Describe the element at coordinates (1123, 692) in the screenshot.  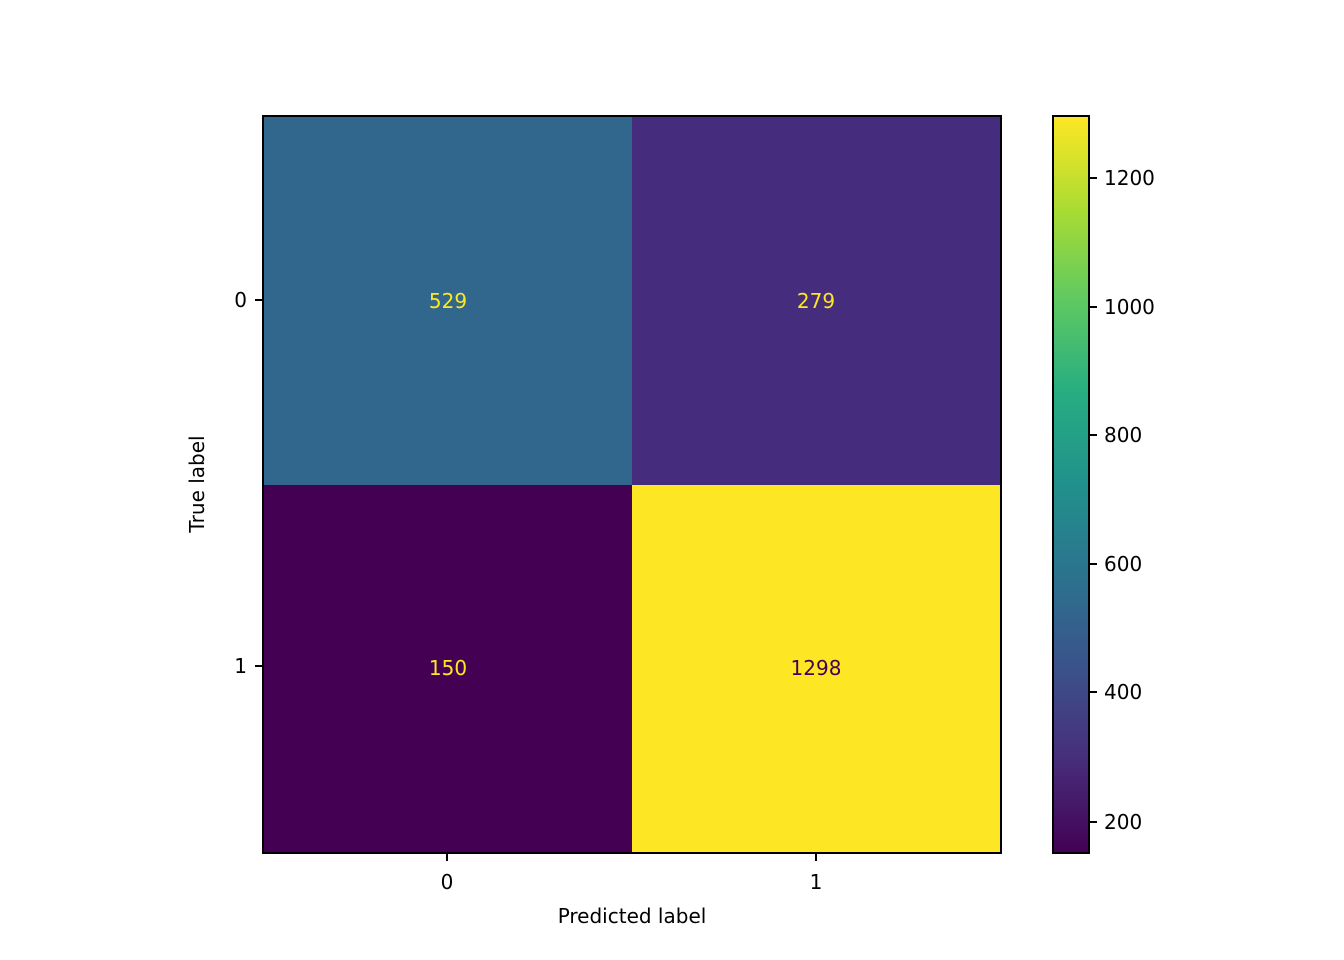
I see `colorbar-tick-label-400: 400` at that location.